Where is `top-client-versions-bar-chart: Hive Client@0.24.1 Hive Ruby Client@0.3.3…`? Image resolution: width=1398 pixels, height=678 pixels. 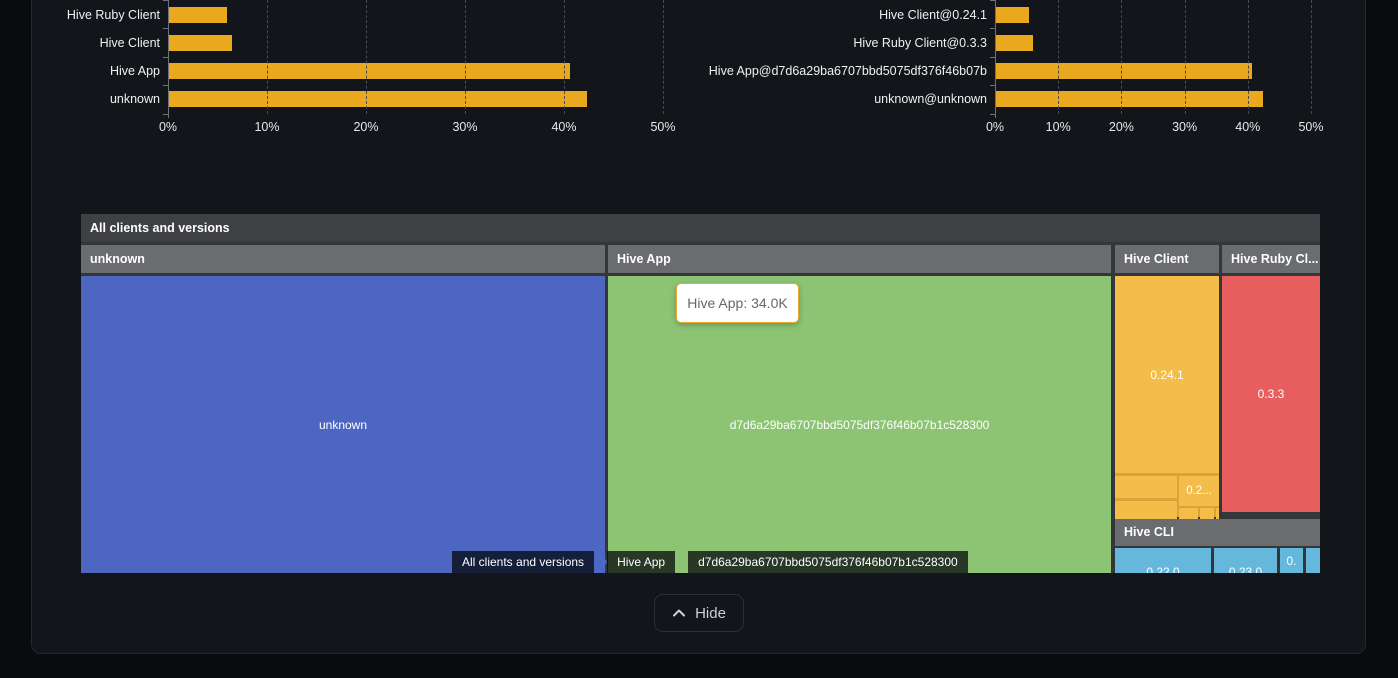 top-client-versions-bar-chart: Hive Client@0.24.1 Hive Ruby Client@0.3.3… is located at coordinates (1007, 71).